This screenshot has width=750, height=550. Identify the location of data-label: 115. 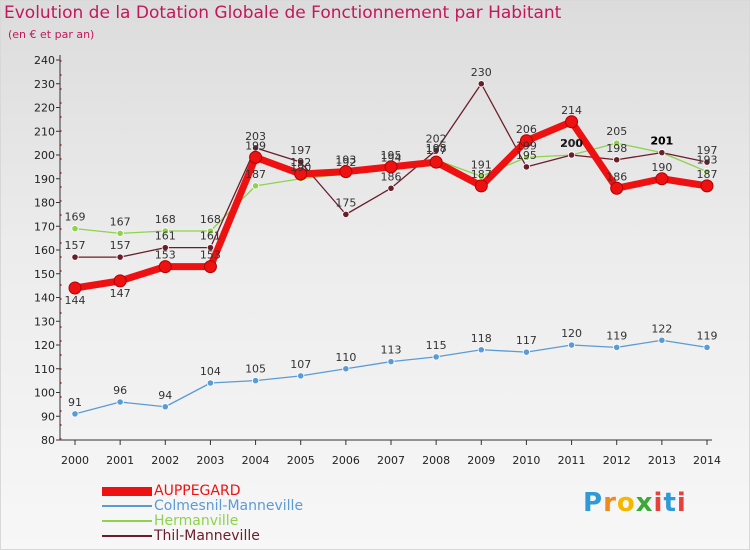
(436, 345).